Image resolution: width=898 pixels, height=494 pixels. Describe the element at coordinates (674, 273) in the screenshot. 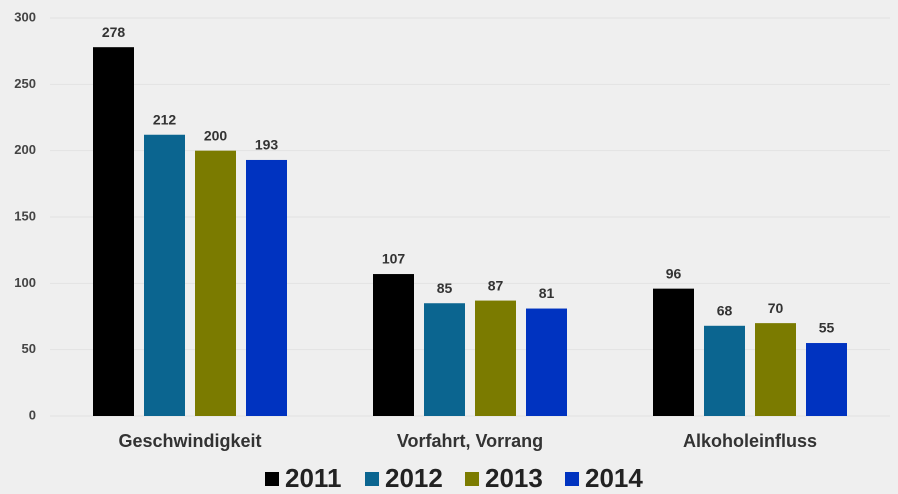

I see `value-label: 96` at that location.